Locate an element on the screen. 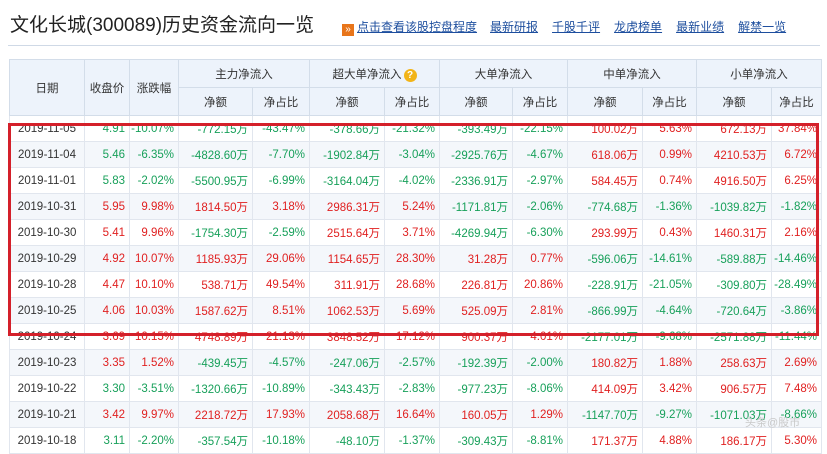 This screenshot has width=827, height=454. cell-super-ratio: 3.71% is located at coordinates (412, 232).